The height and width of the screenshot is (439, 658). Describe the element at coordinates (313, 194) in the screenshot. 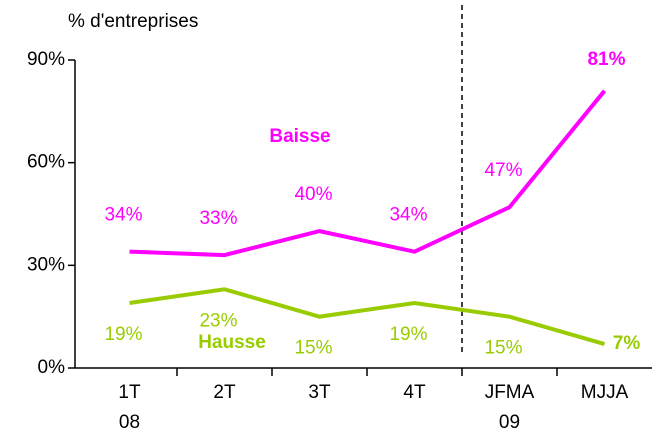

I see `data-label: 40%` at that location.